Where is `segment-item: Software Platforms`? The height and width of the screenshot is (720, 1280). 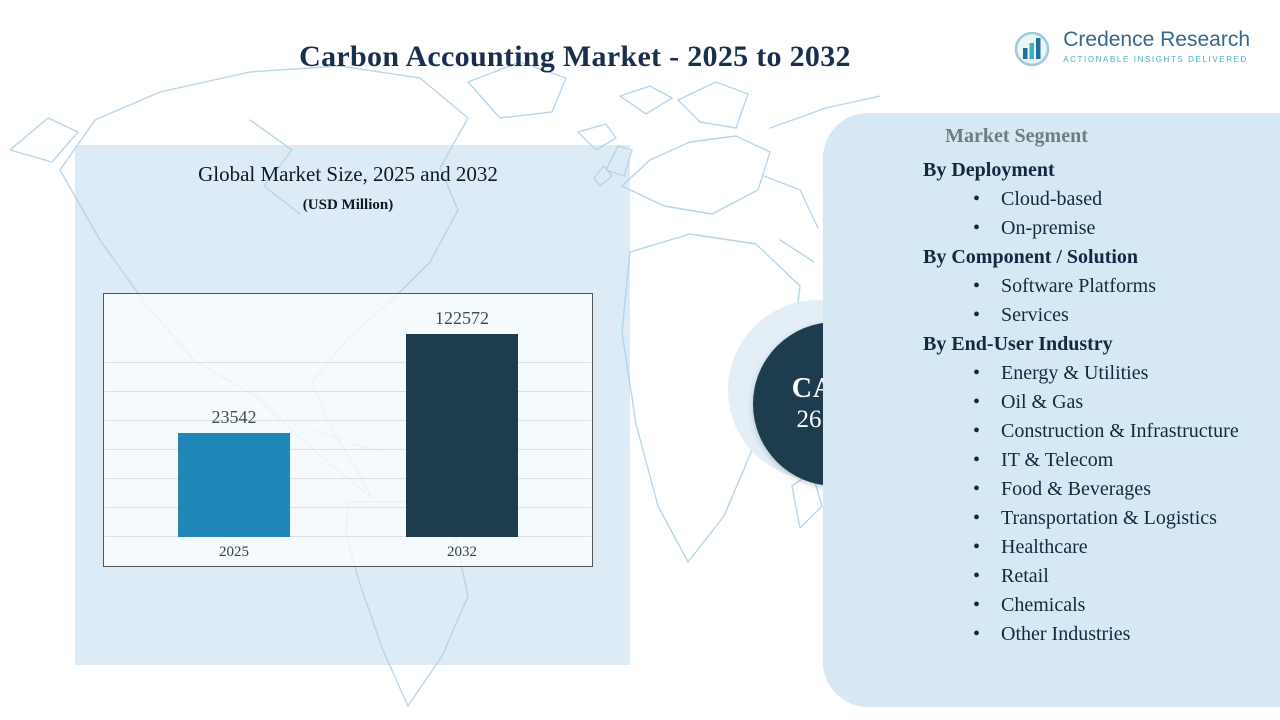 segment-item: Software Platforms is located at coordinates (1084, 286).